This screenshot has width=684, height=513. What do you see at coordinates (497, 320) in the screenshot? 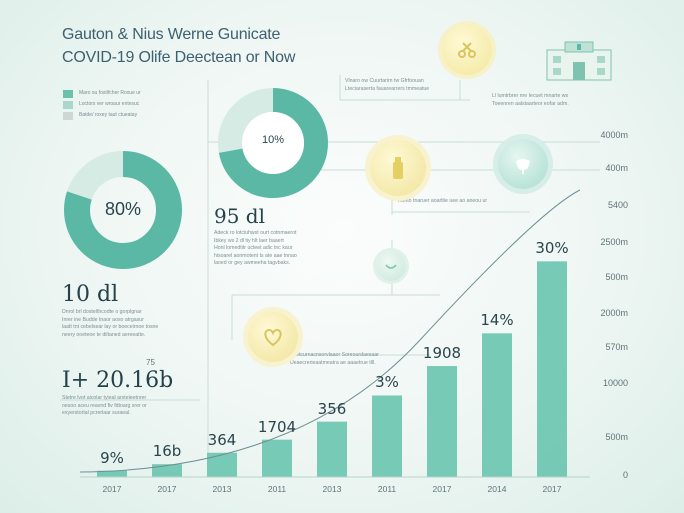
I see `bar-value-label: 14%` at bounding box center [497, 320].